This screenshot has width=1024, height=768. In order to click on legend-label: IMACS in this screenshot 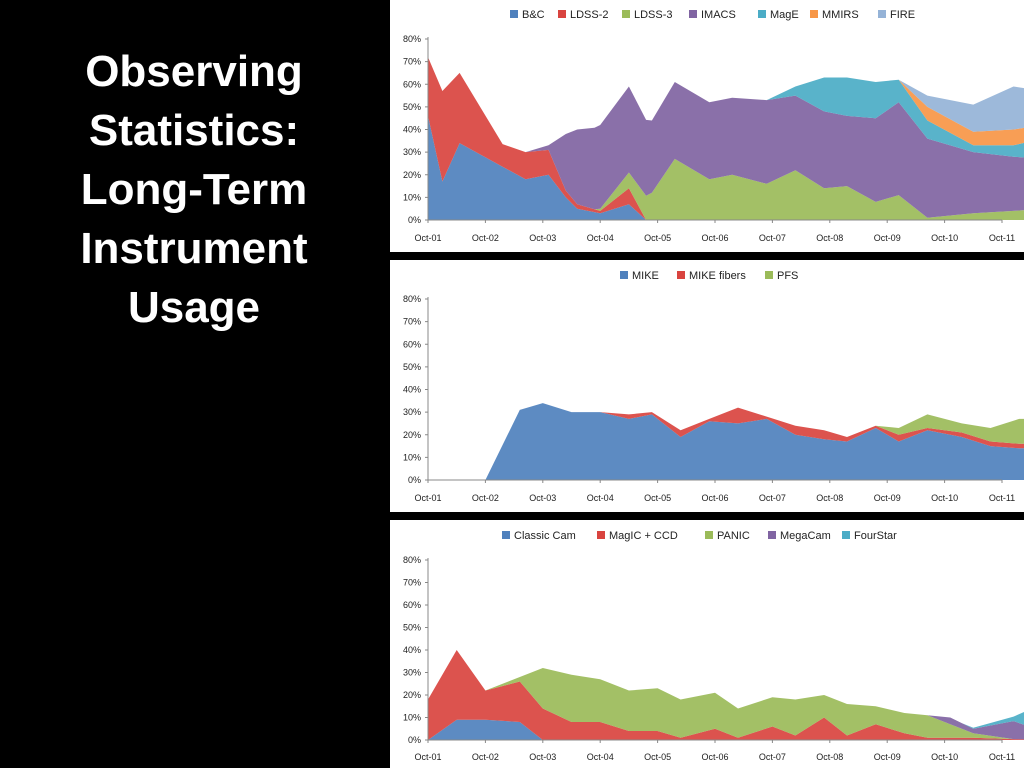, I will do `click(718, 15)`.